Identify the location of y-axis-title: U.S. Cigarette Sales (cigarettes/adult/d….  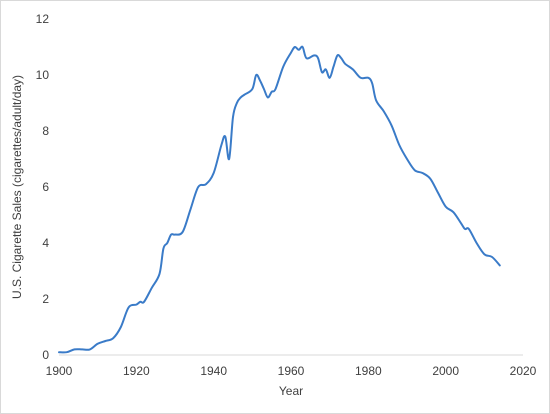
(17, 187).